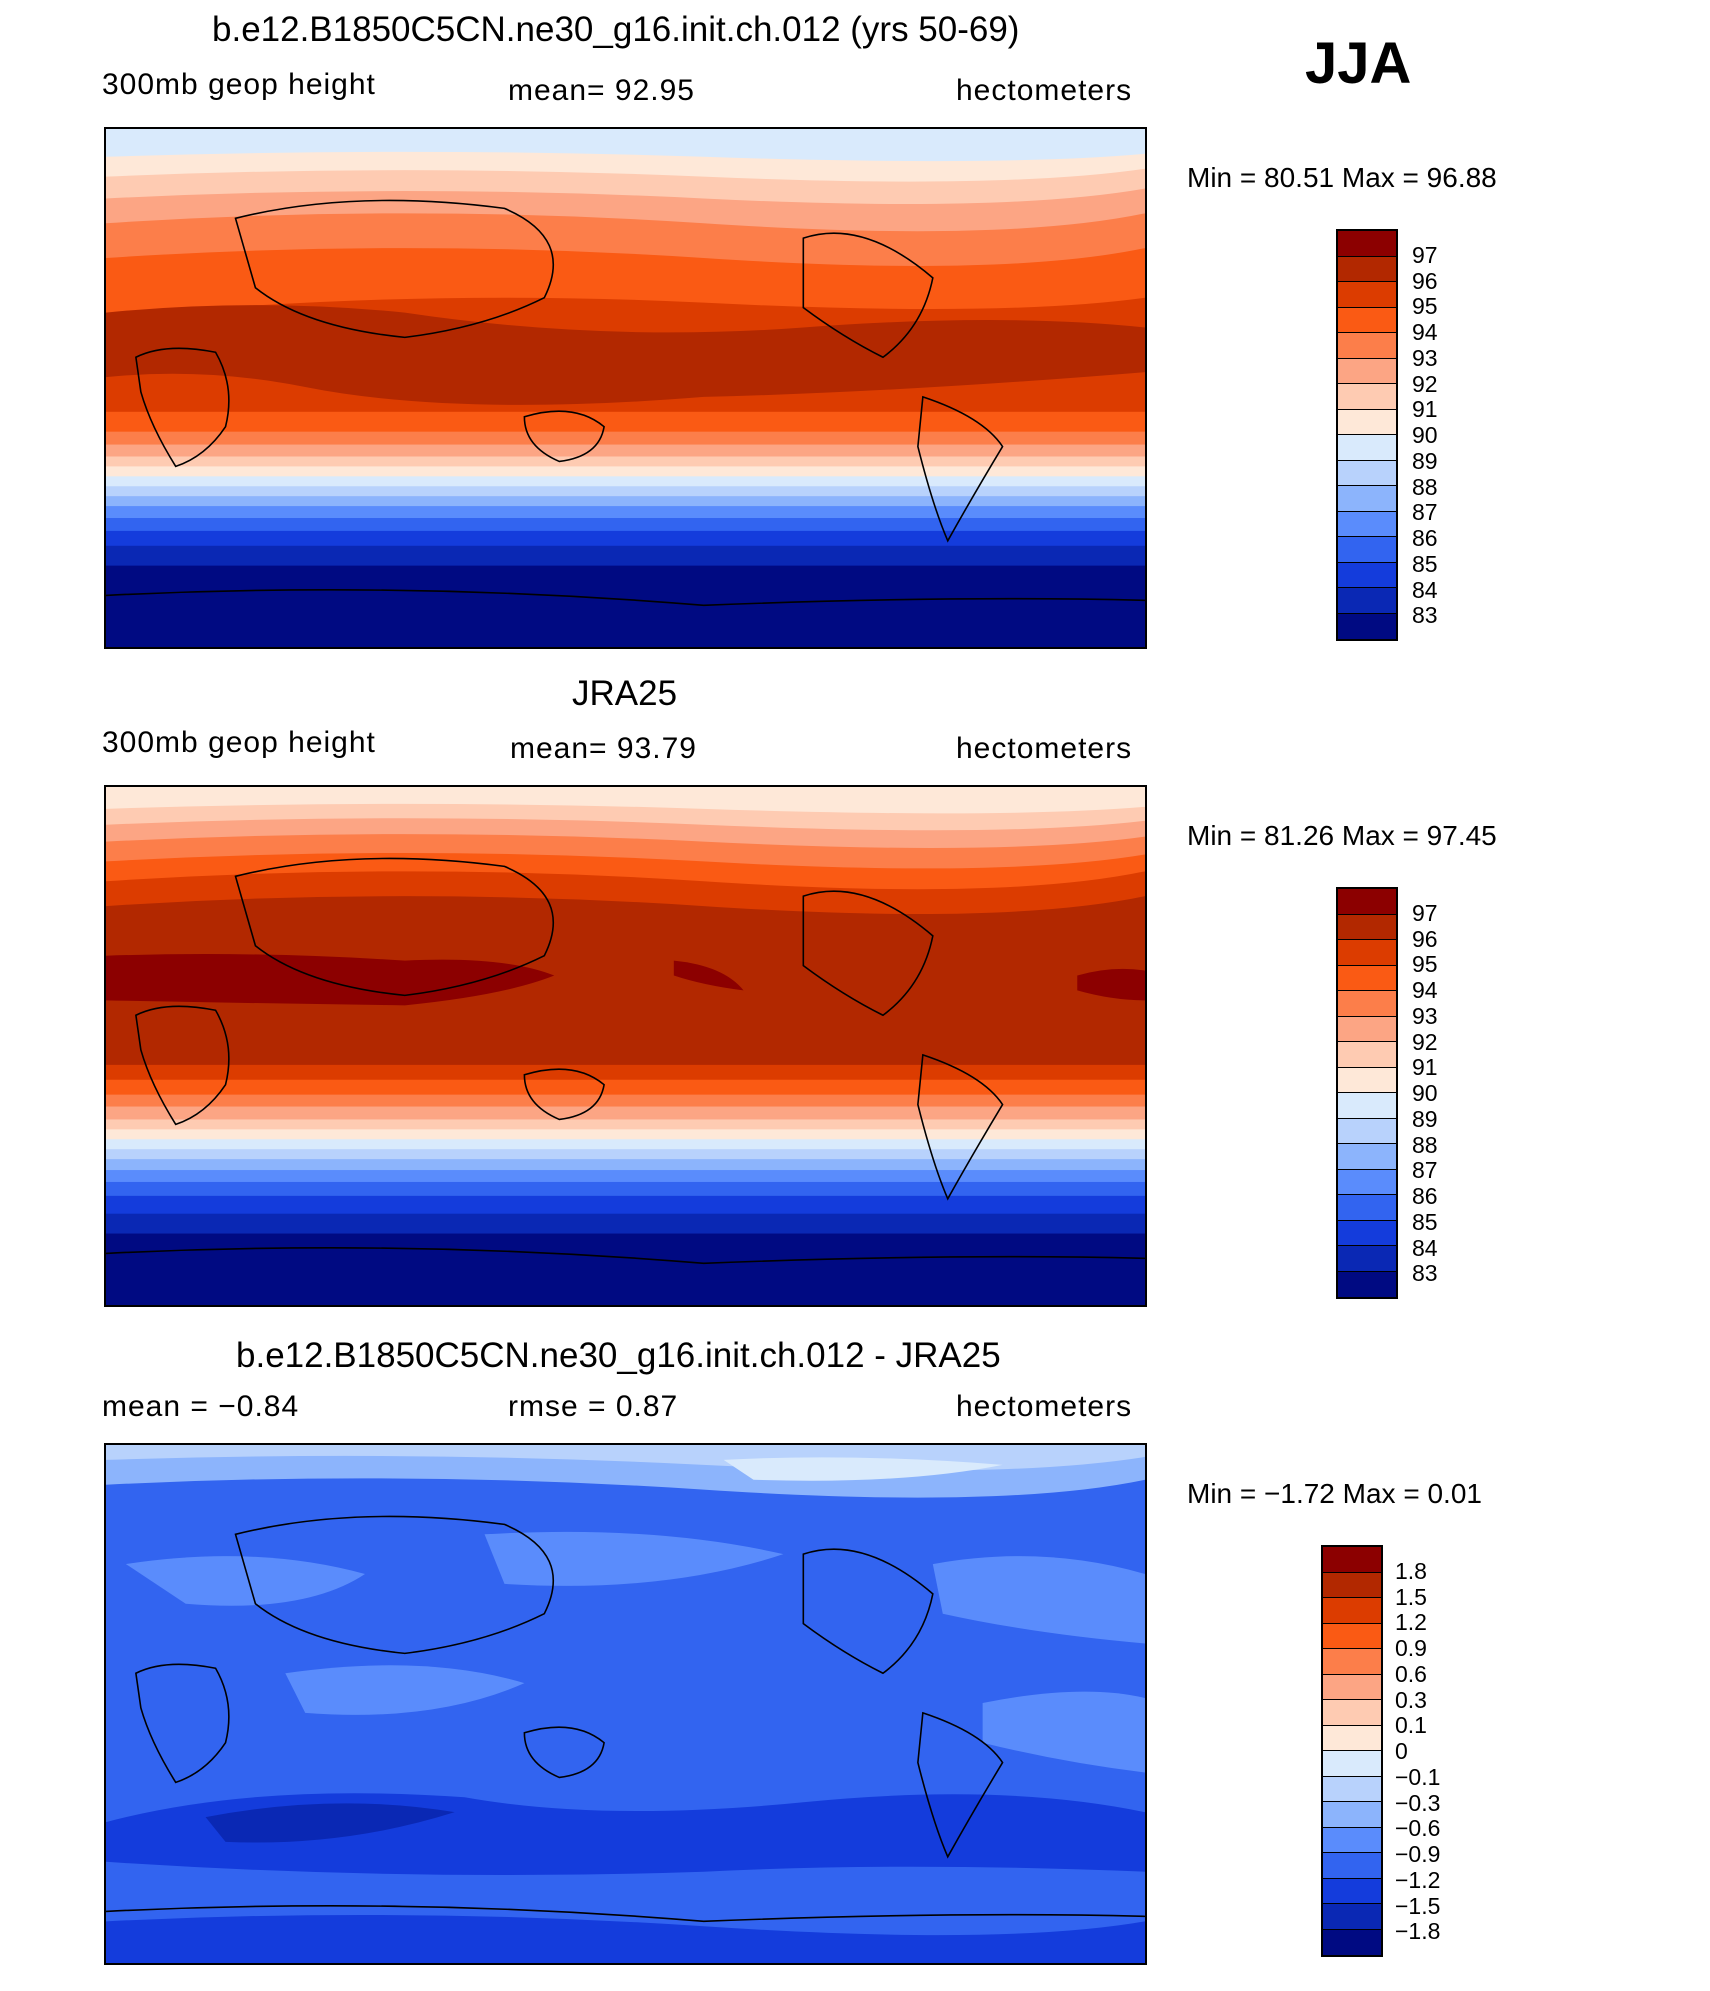  Describe the element at coordinates (1411, 1622) in the screenshot. I see `colorbar-label: 1.2` at that location.